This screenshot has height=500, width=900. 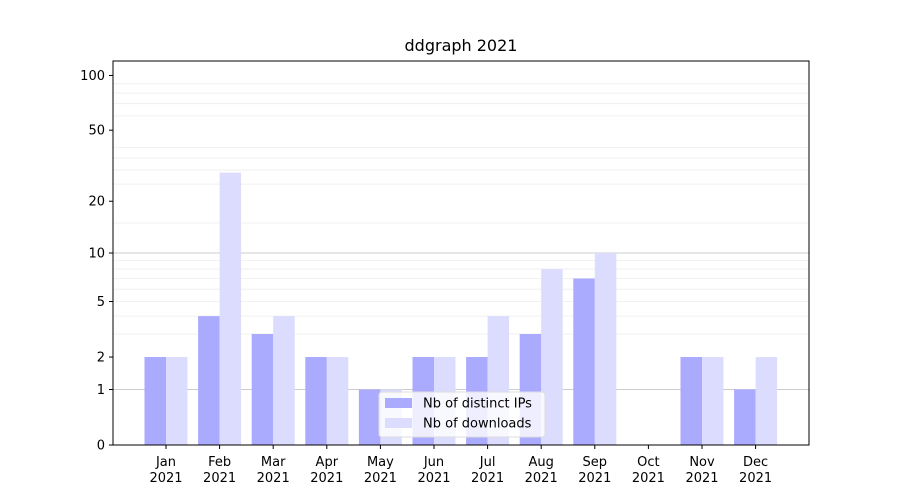 I want to click on y-tick-label: 2, so click(x=101, y=358).